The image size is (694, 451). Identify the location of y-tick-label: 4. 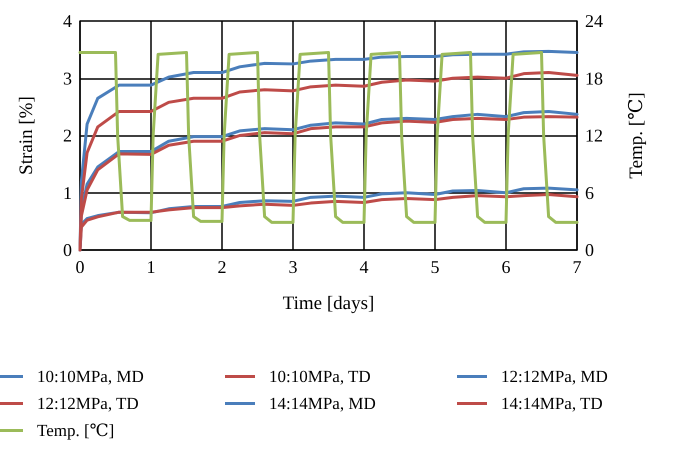
(67, 21).